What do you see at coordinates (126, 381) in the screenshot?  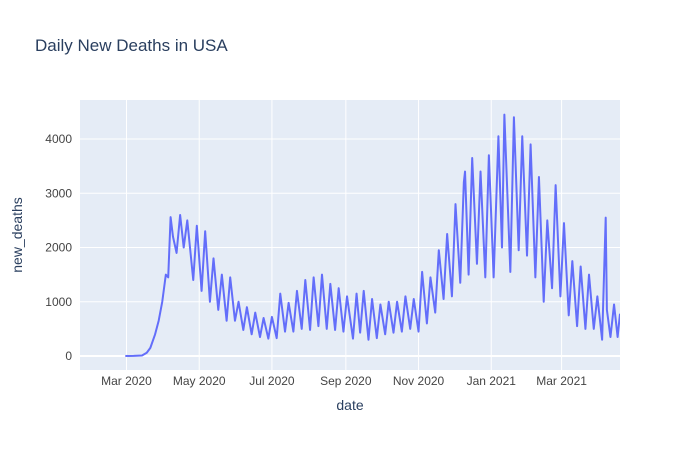 I see `x-tick-label: Mar 2020` at bounding box center [126, 381].